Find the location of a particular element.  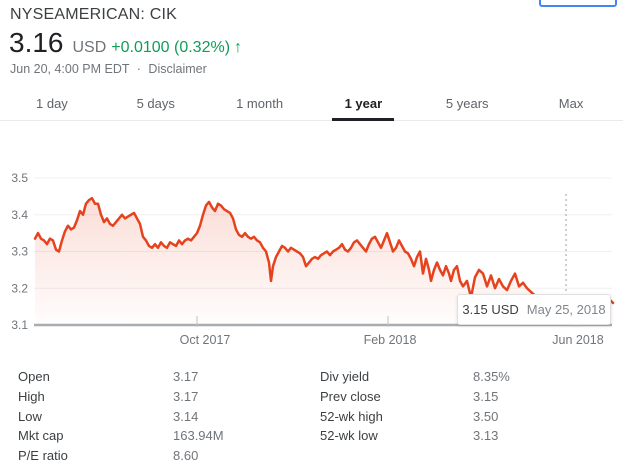

exchange-symbol: NYSEAMERICAN: CIK is located at coordinates (93, 14).